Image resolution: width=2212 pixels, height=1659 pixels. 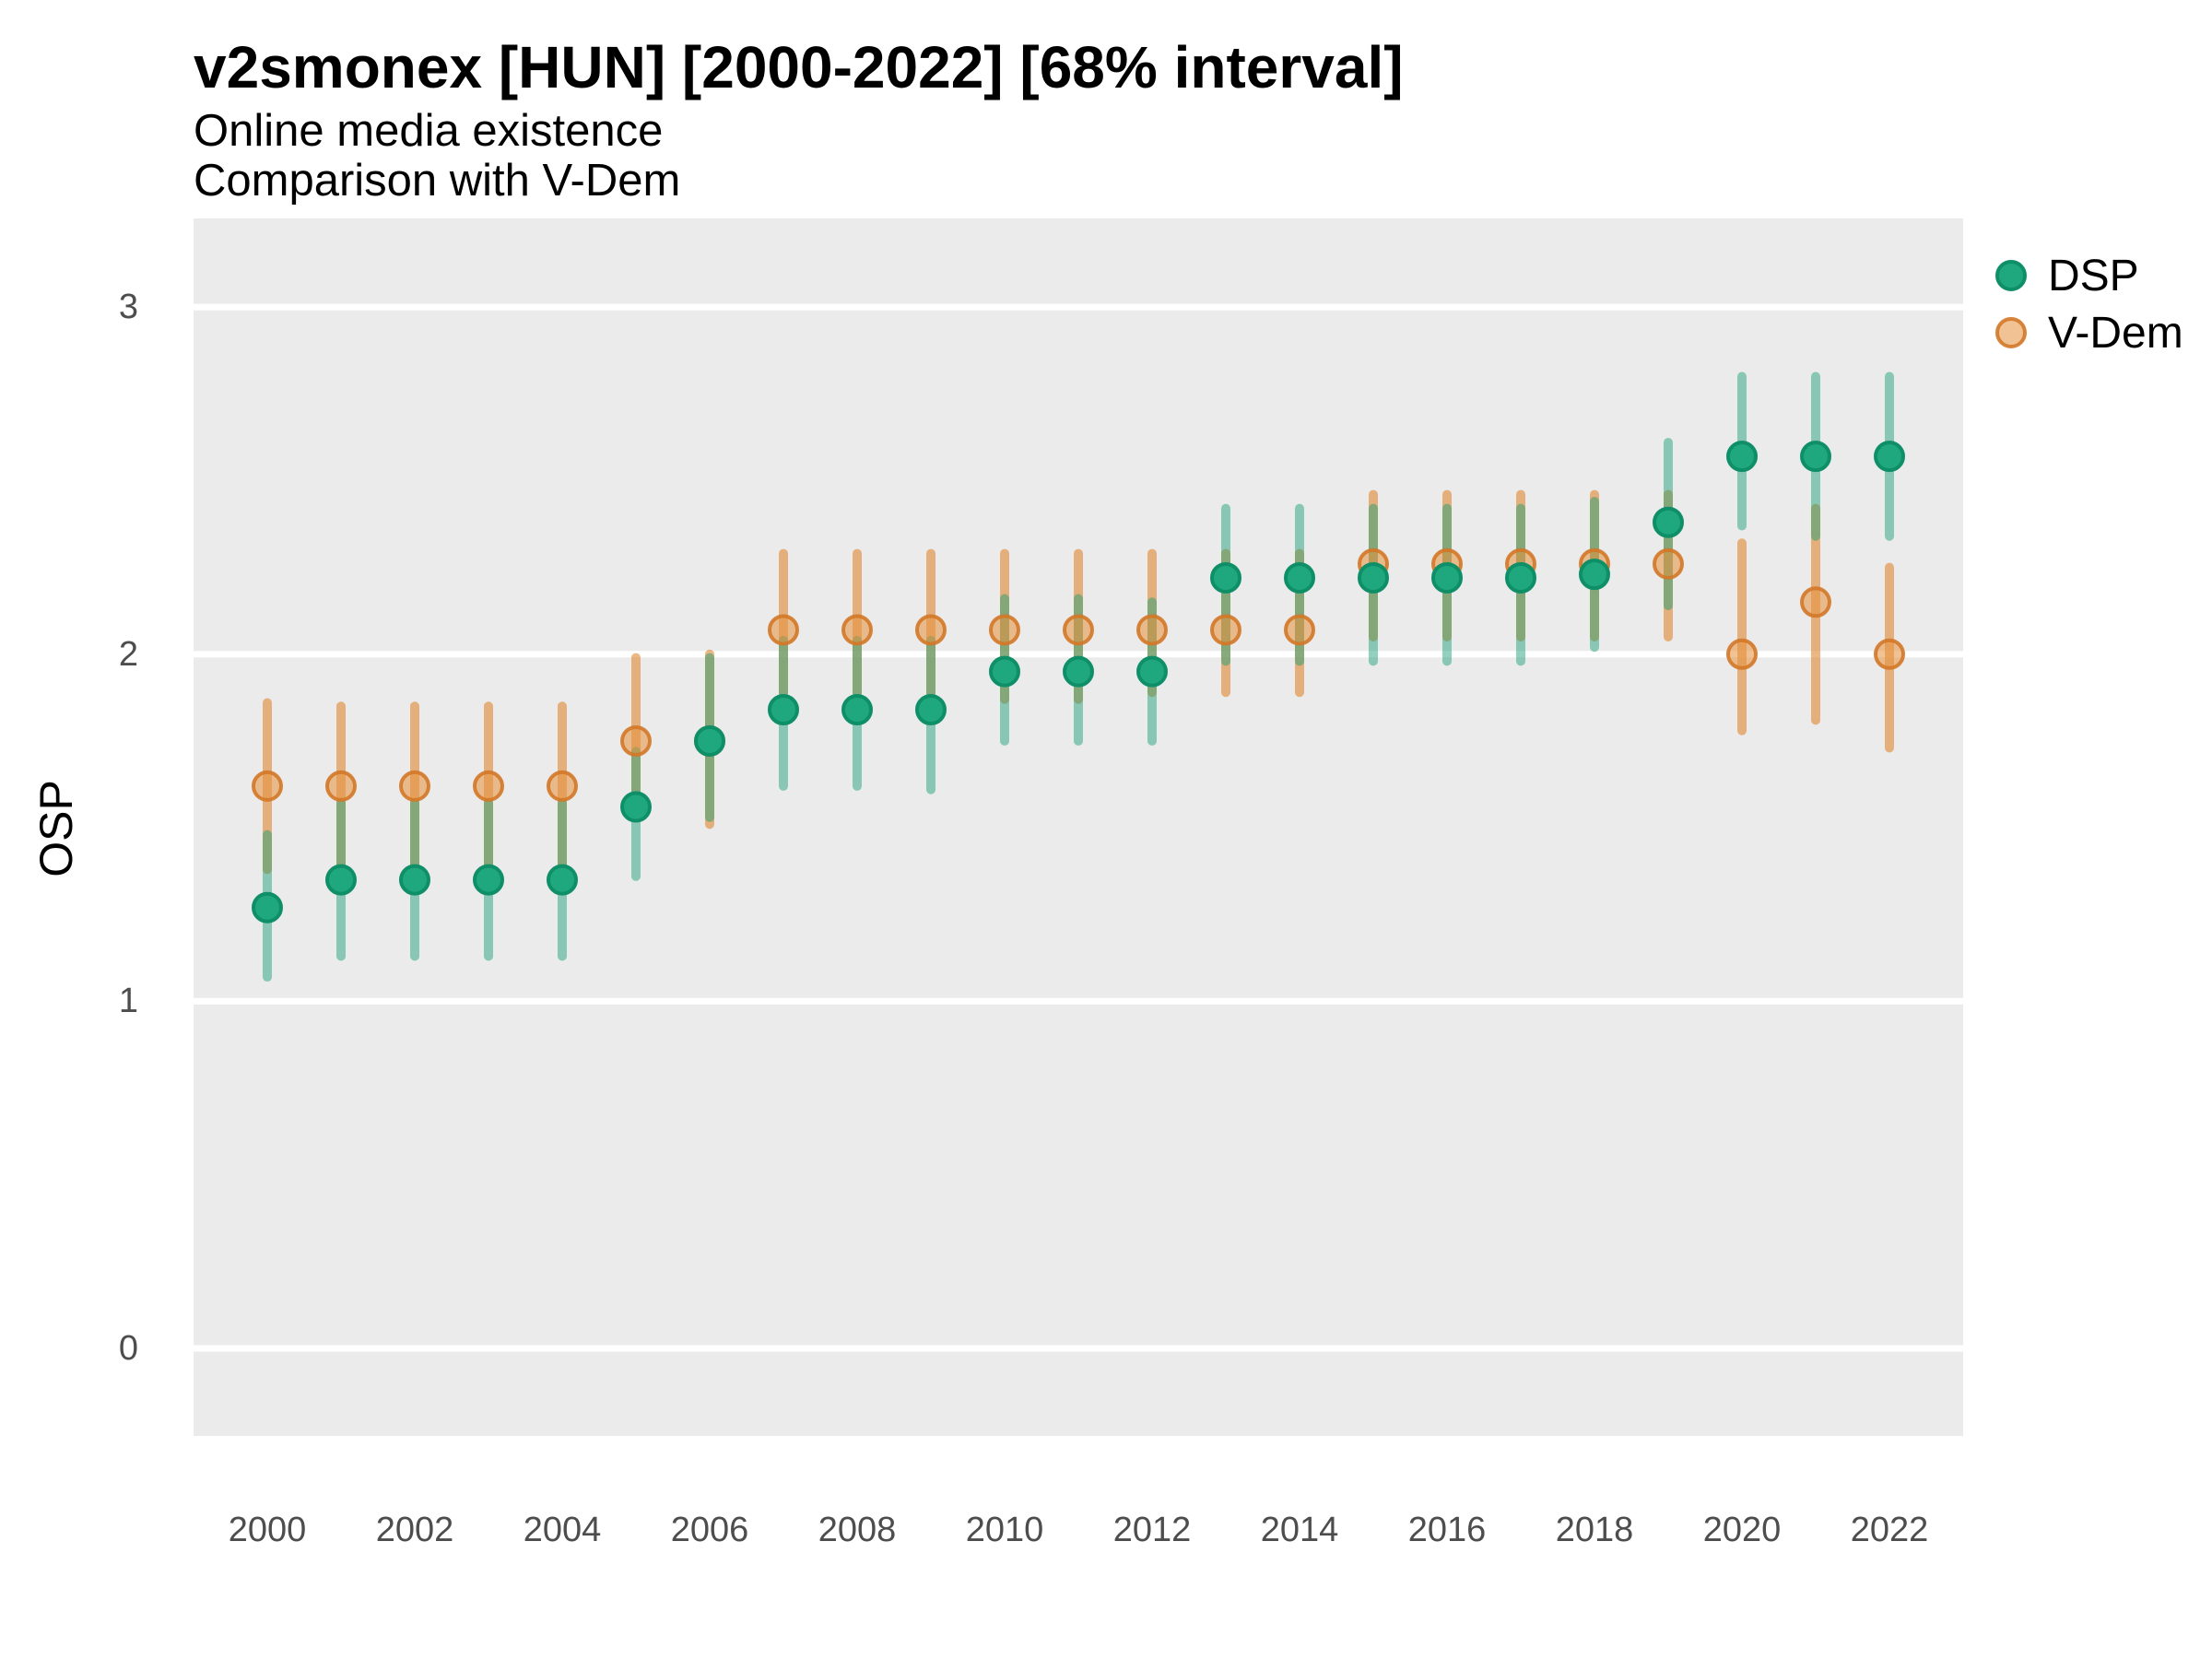 I want to click on y-tick-label-3: 3, so click(x=128, y=307).